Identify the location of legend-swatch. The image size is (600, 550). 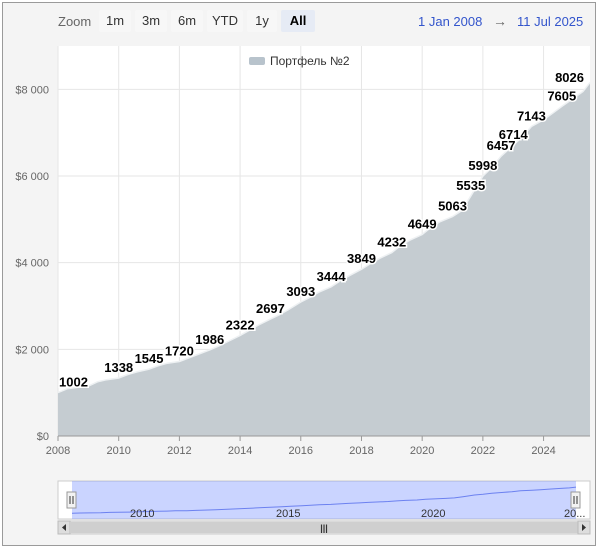
(257, 61).